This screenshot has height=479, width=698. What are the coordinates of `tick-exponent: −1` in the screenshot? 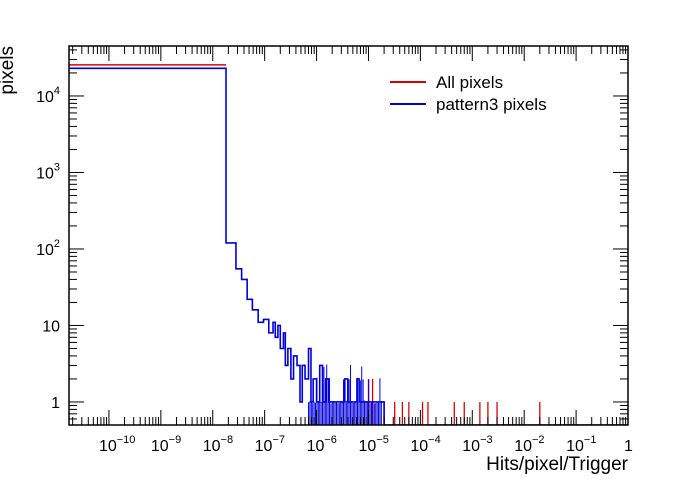 It's located at (590, 440).